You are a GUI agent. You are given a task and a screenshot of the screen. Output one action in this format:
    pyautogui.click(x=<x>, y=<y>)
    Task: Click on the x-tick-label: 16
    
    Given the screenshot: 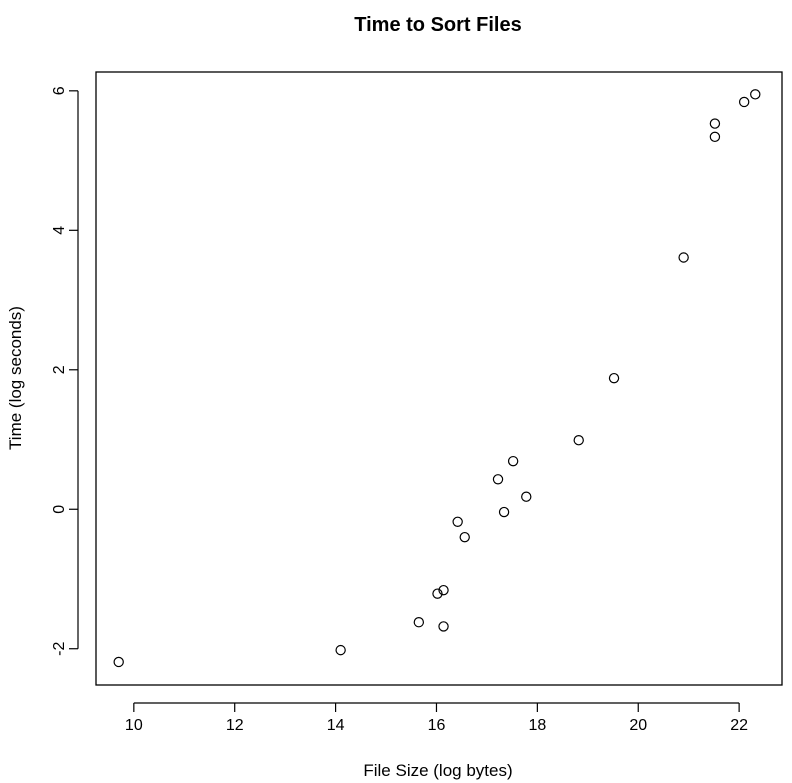 What is the action you would take?
    pyautogui.click(x=437, y=725)
    